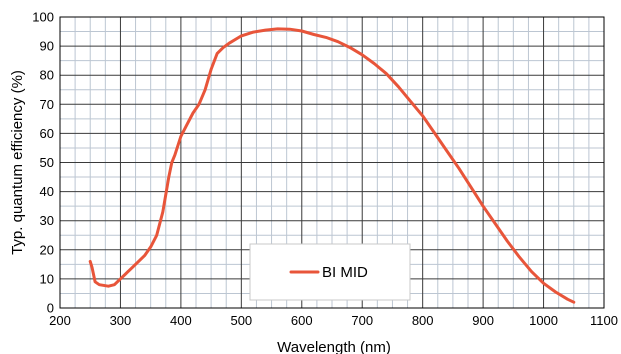 The height and width of the screenshot is (354, 621). Describe the element at coordinates (333, 320) in the screenshot. I see `x-axis-tick-labels: 200 300 400 500 600 700 800 900 1000 1100` at that location.